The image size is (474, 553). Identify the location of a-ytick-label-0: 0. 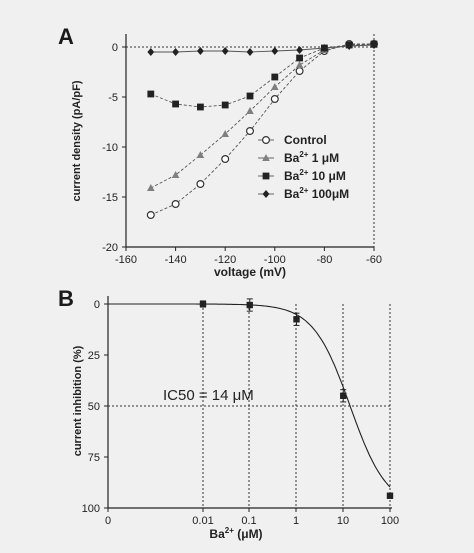
(115, 48).